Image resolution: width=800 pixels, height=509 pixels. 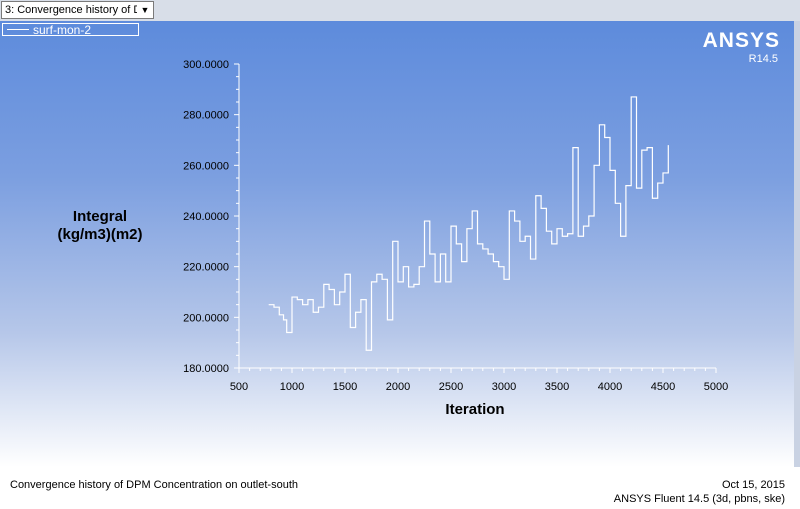 I want to click on plot-toolbar: 3: Convergence history of DP ▼, so click(x=400, y=10).